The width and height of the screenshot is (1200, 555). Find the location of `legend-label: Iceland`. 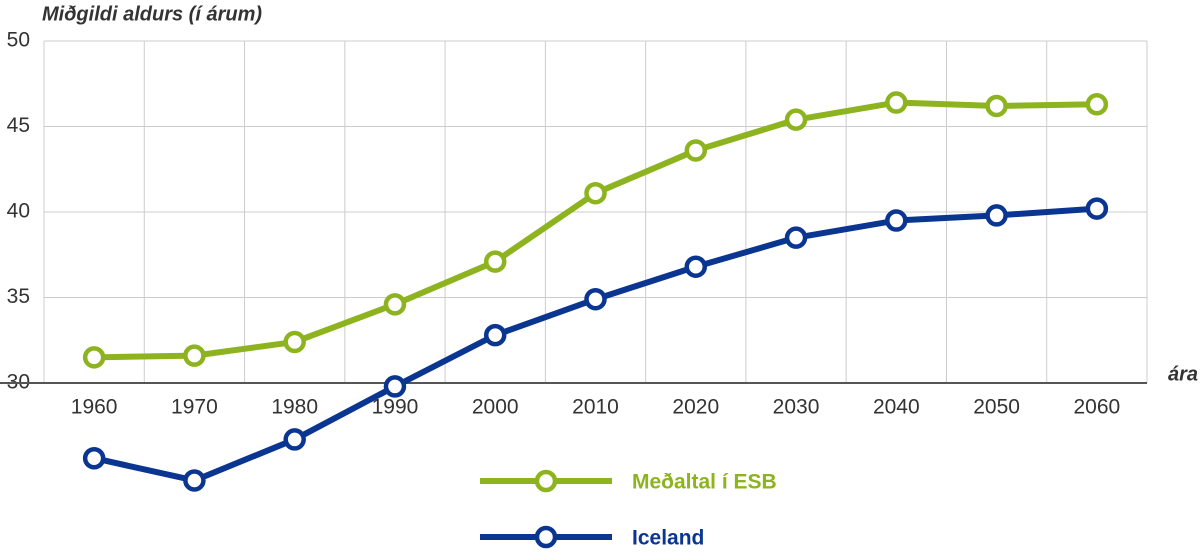

legend-label: Iceland is located at coordinates (668, 538).